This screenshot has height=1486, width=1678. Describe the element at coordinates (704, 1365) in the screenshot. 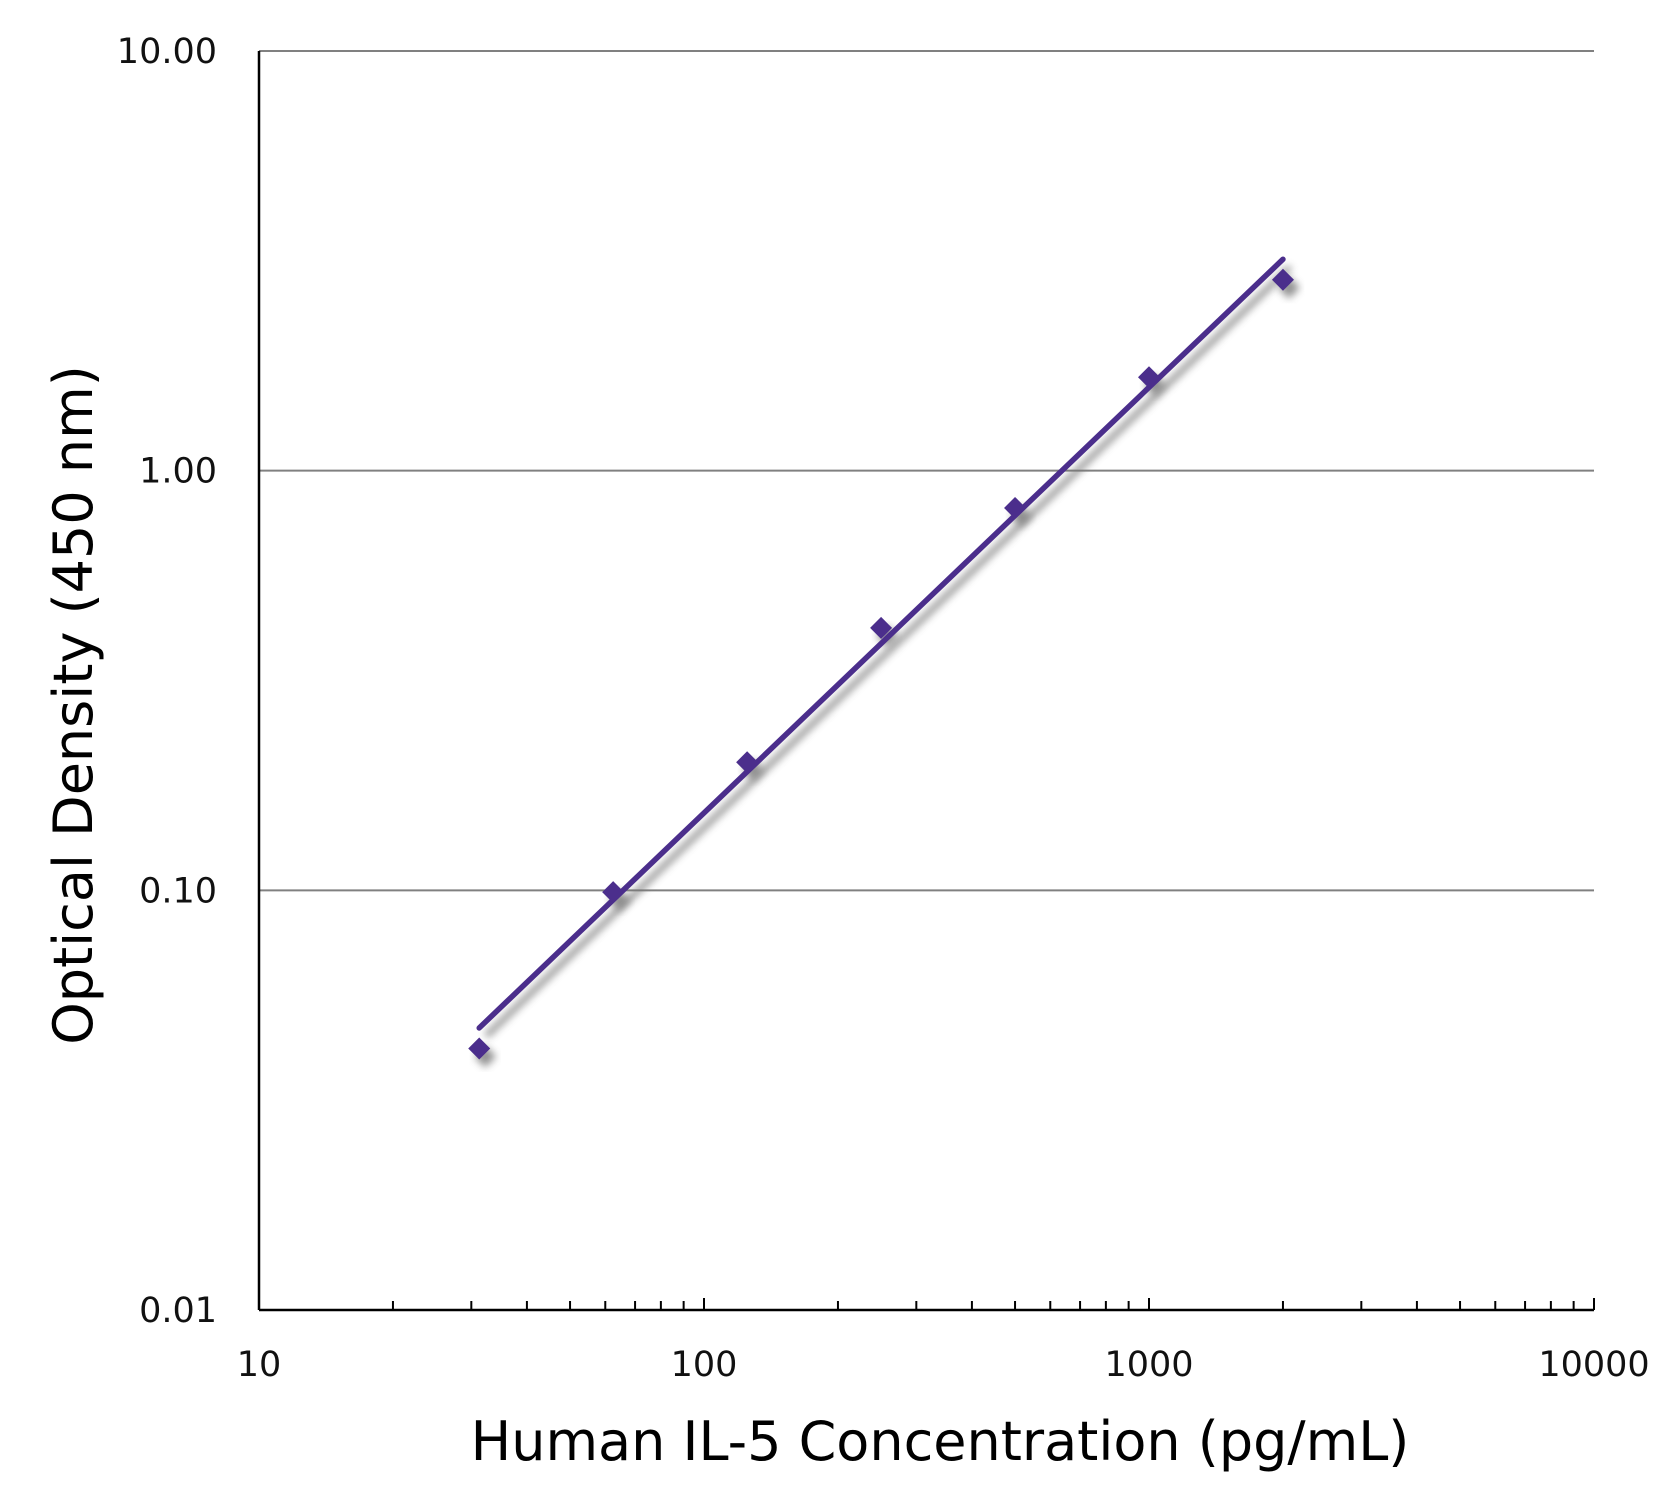

I see `x-tick-label: 100` at that location.